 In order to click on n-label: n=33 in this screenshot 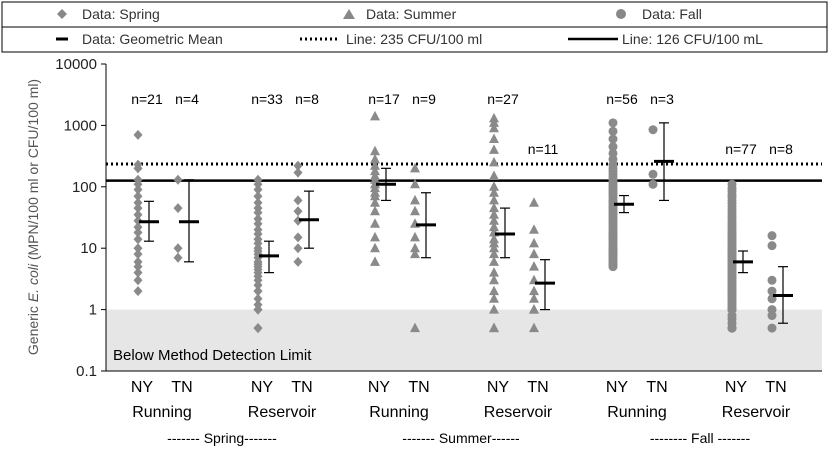, I will do `click(267, 99)`.